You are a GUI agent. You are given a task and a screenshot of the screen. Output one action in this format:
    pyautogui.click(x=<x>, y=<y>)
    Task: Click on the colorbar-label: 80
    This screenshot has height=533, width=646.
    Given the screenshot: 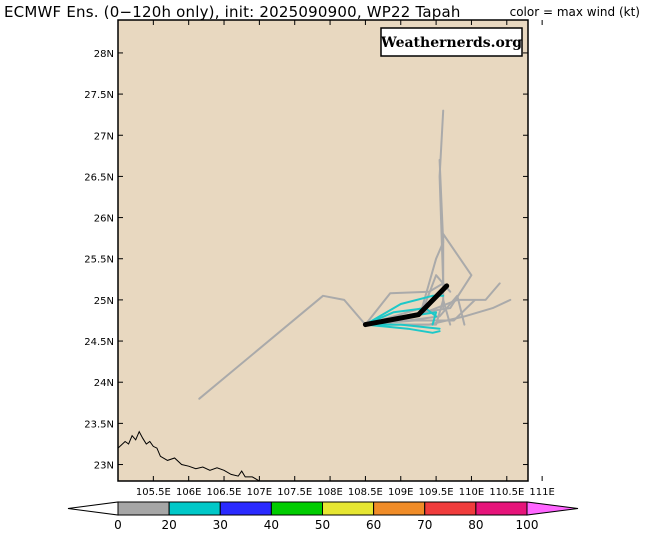 What is the action you would take?
    pyautogui.click(x=475, y=525)
    